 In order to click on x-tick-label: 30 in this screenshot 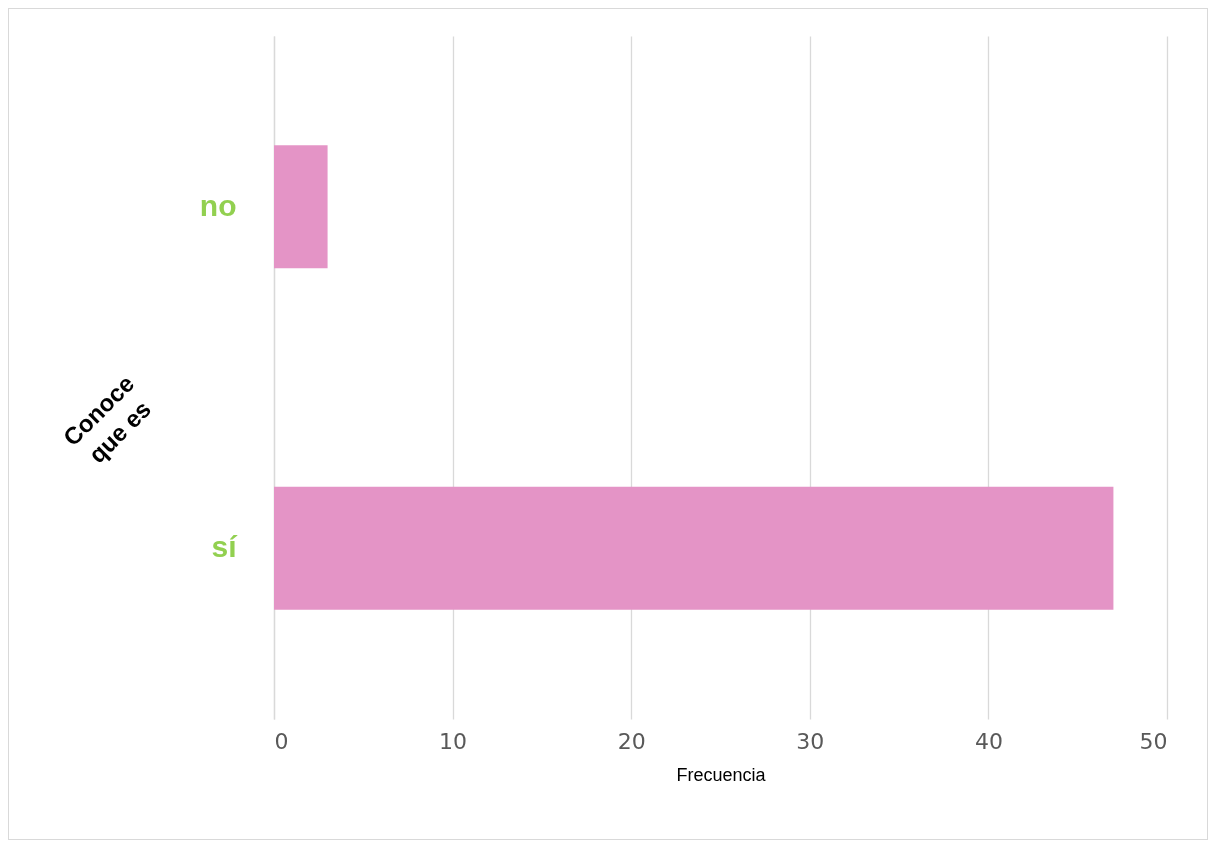, I will do `click(810, 741)`.